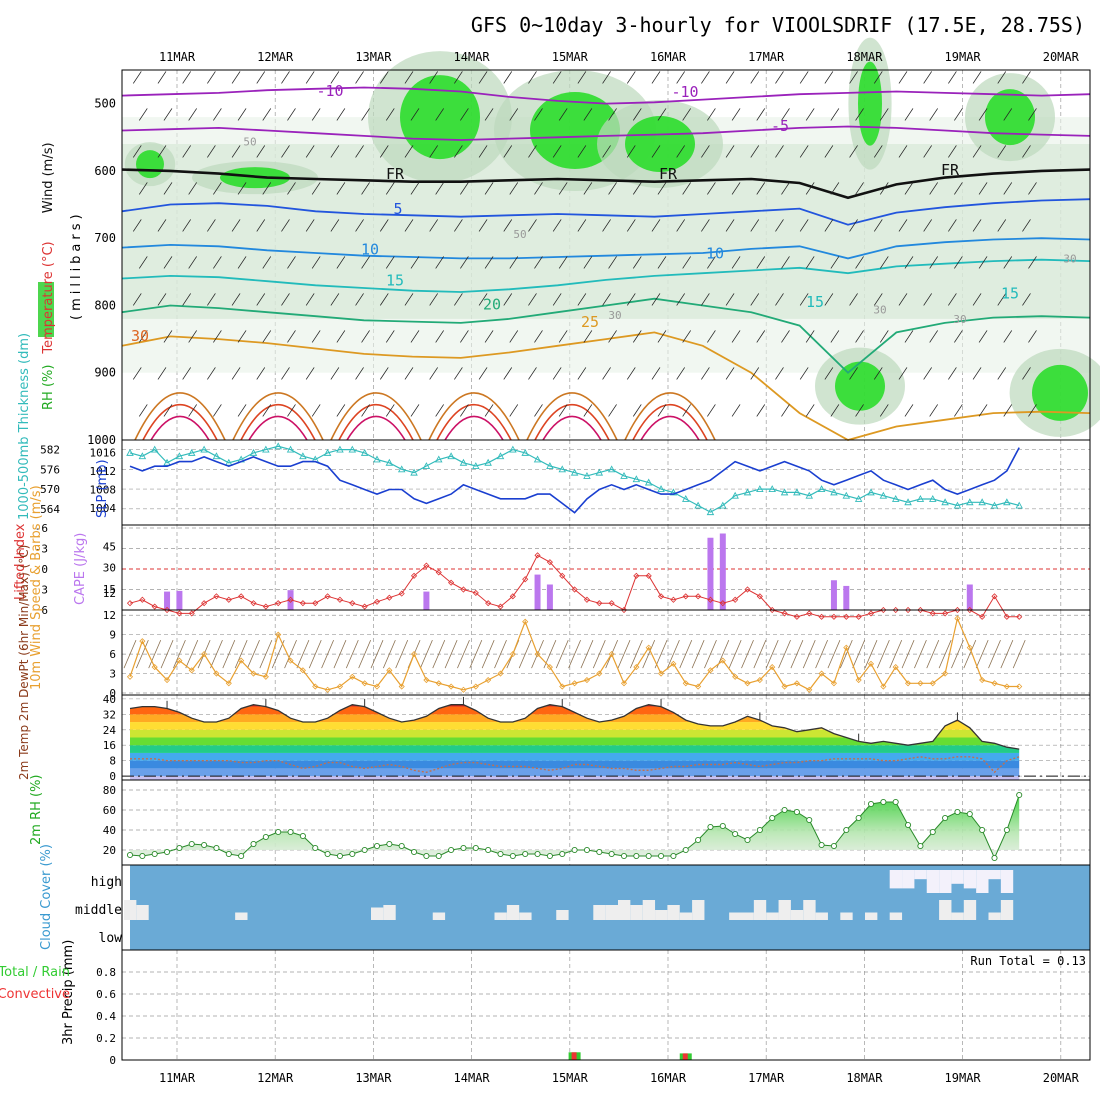  Describe the element at coordinates (572, 416) in the screenshot. I see `isotherm-surface-arc` at that location.